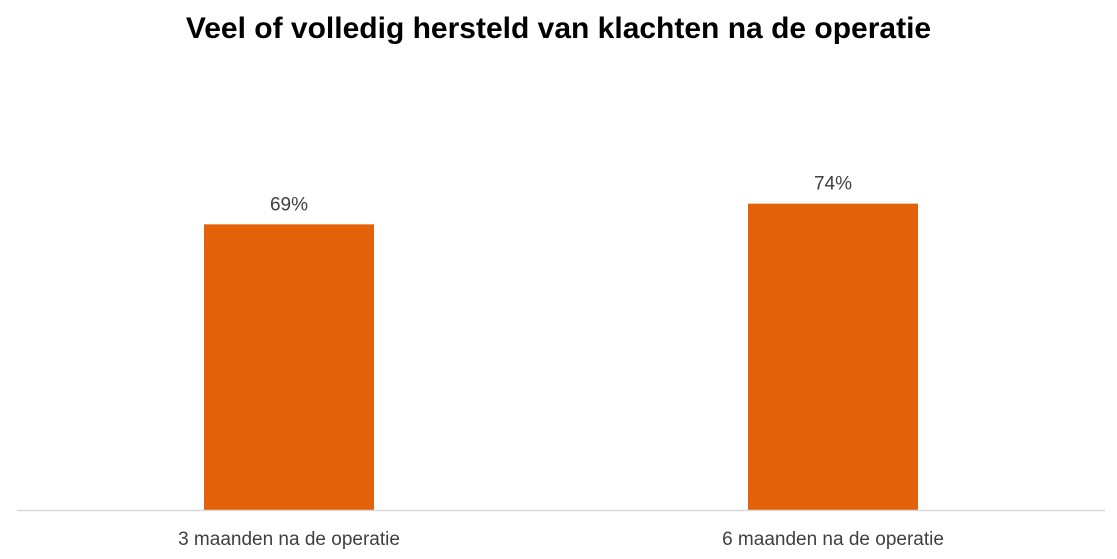 This screenshot has height=559, width=1117. I want to click on data-label-1: 69%, so click(289, 204).